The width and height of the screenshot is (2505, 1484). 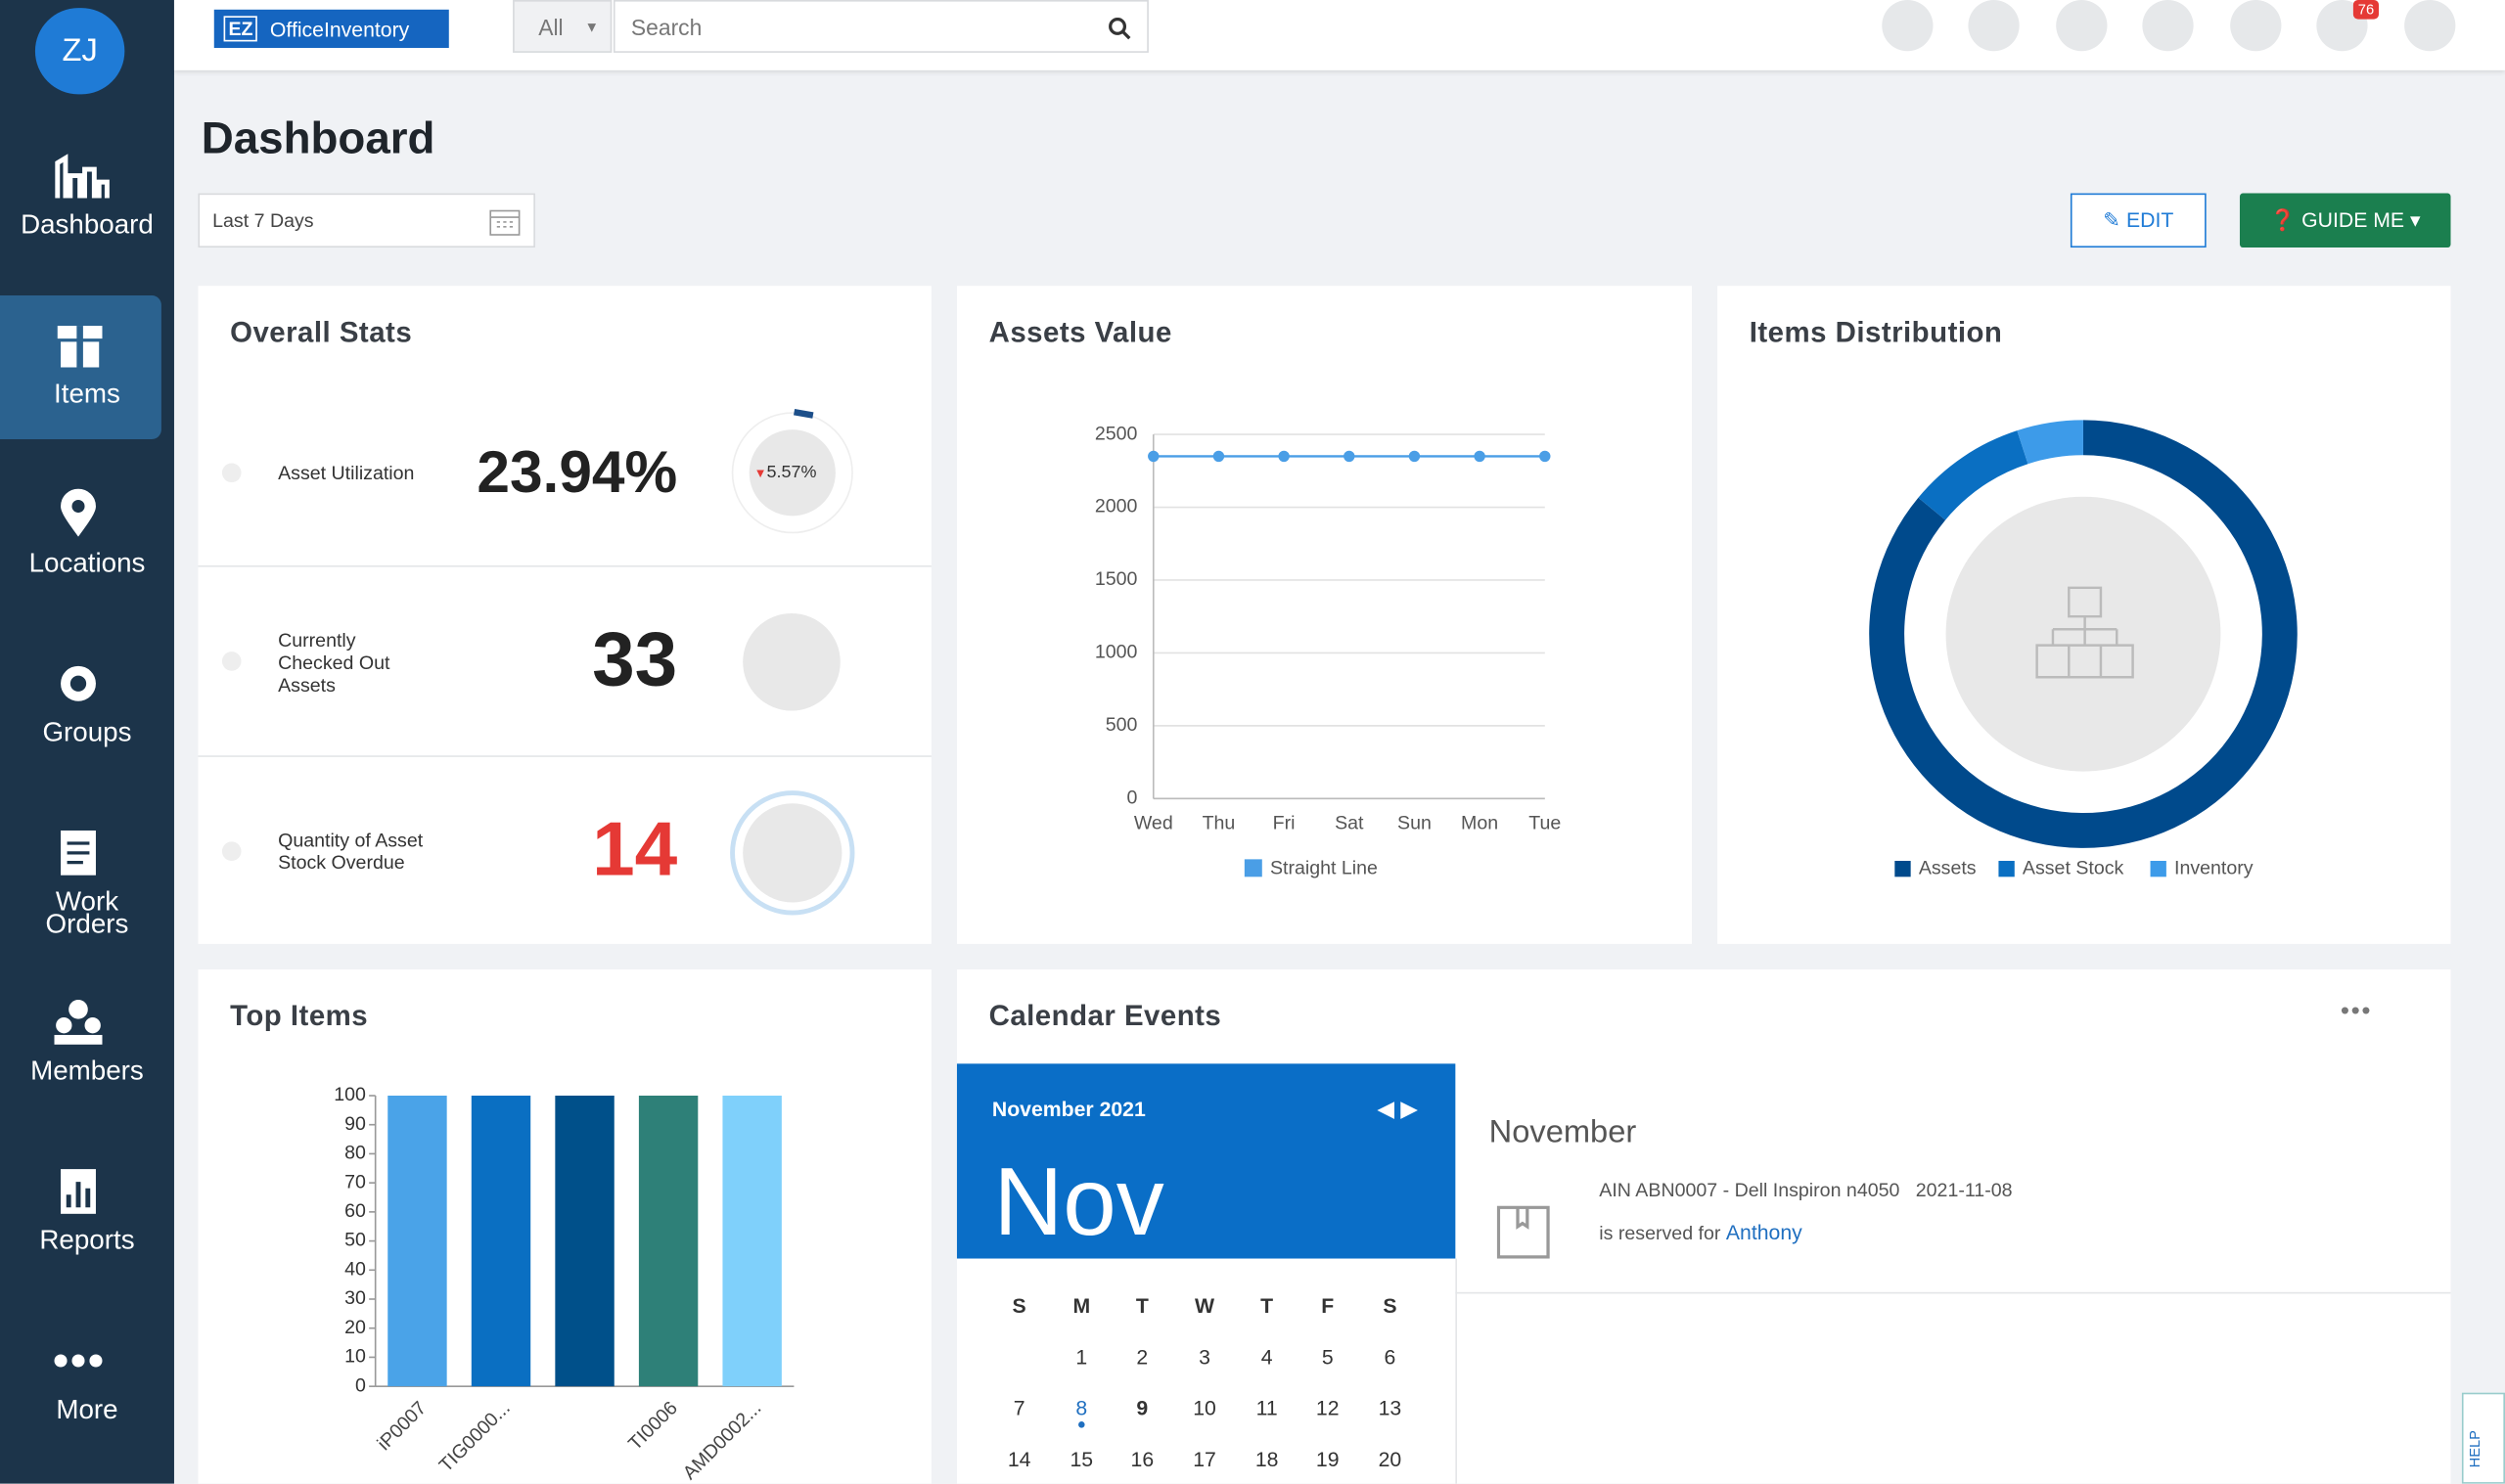 I want to click on history-icon, so click(x=1908, y=26).